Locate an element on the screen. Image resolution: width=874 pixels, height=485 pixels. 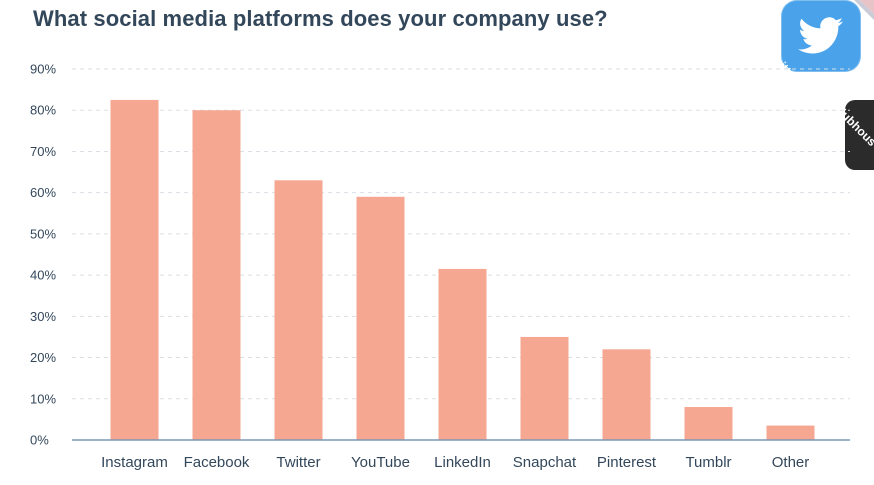
bar-linkedin is located at coordinates (462, 354).